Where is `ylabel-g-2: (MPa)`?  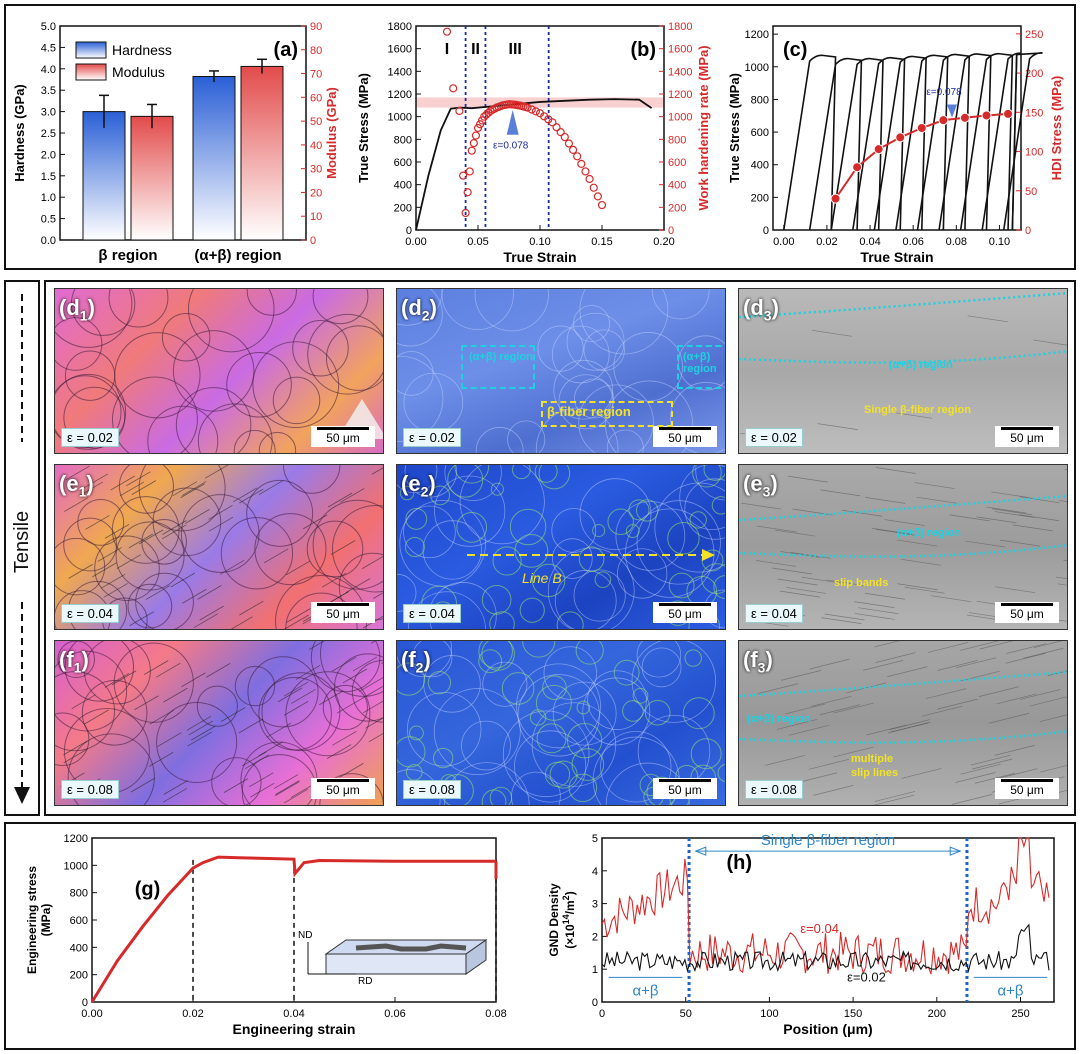 ylabel-g-2: (MPa) is located at coordinates (46, 920).